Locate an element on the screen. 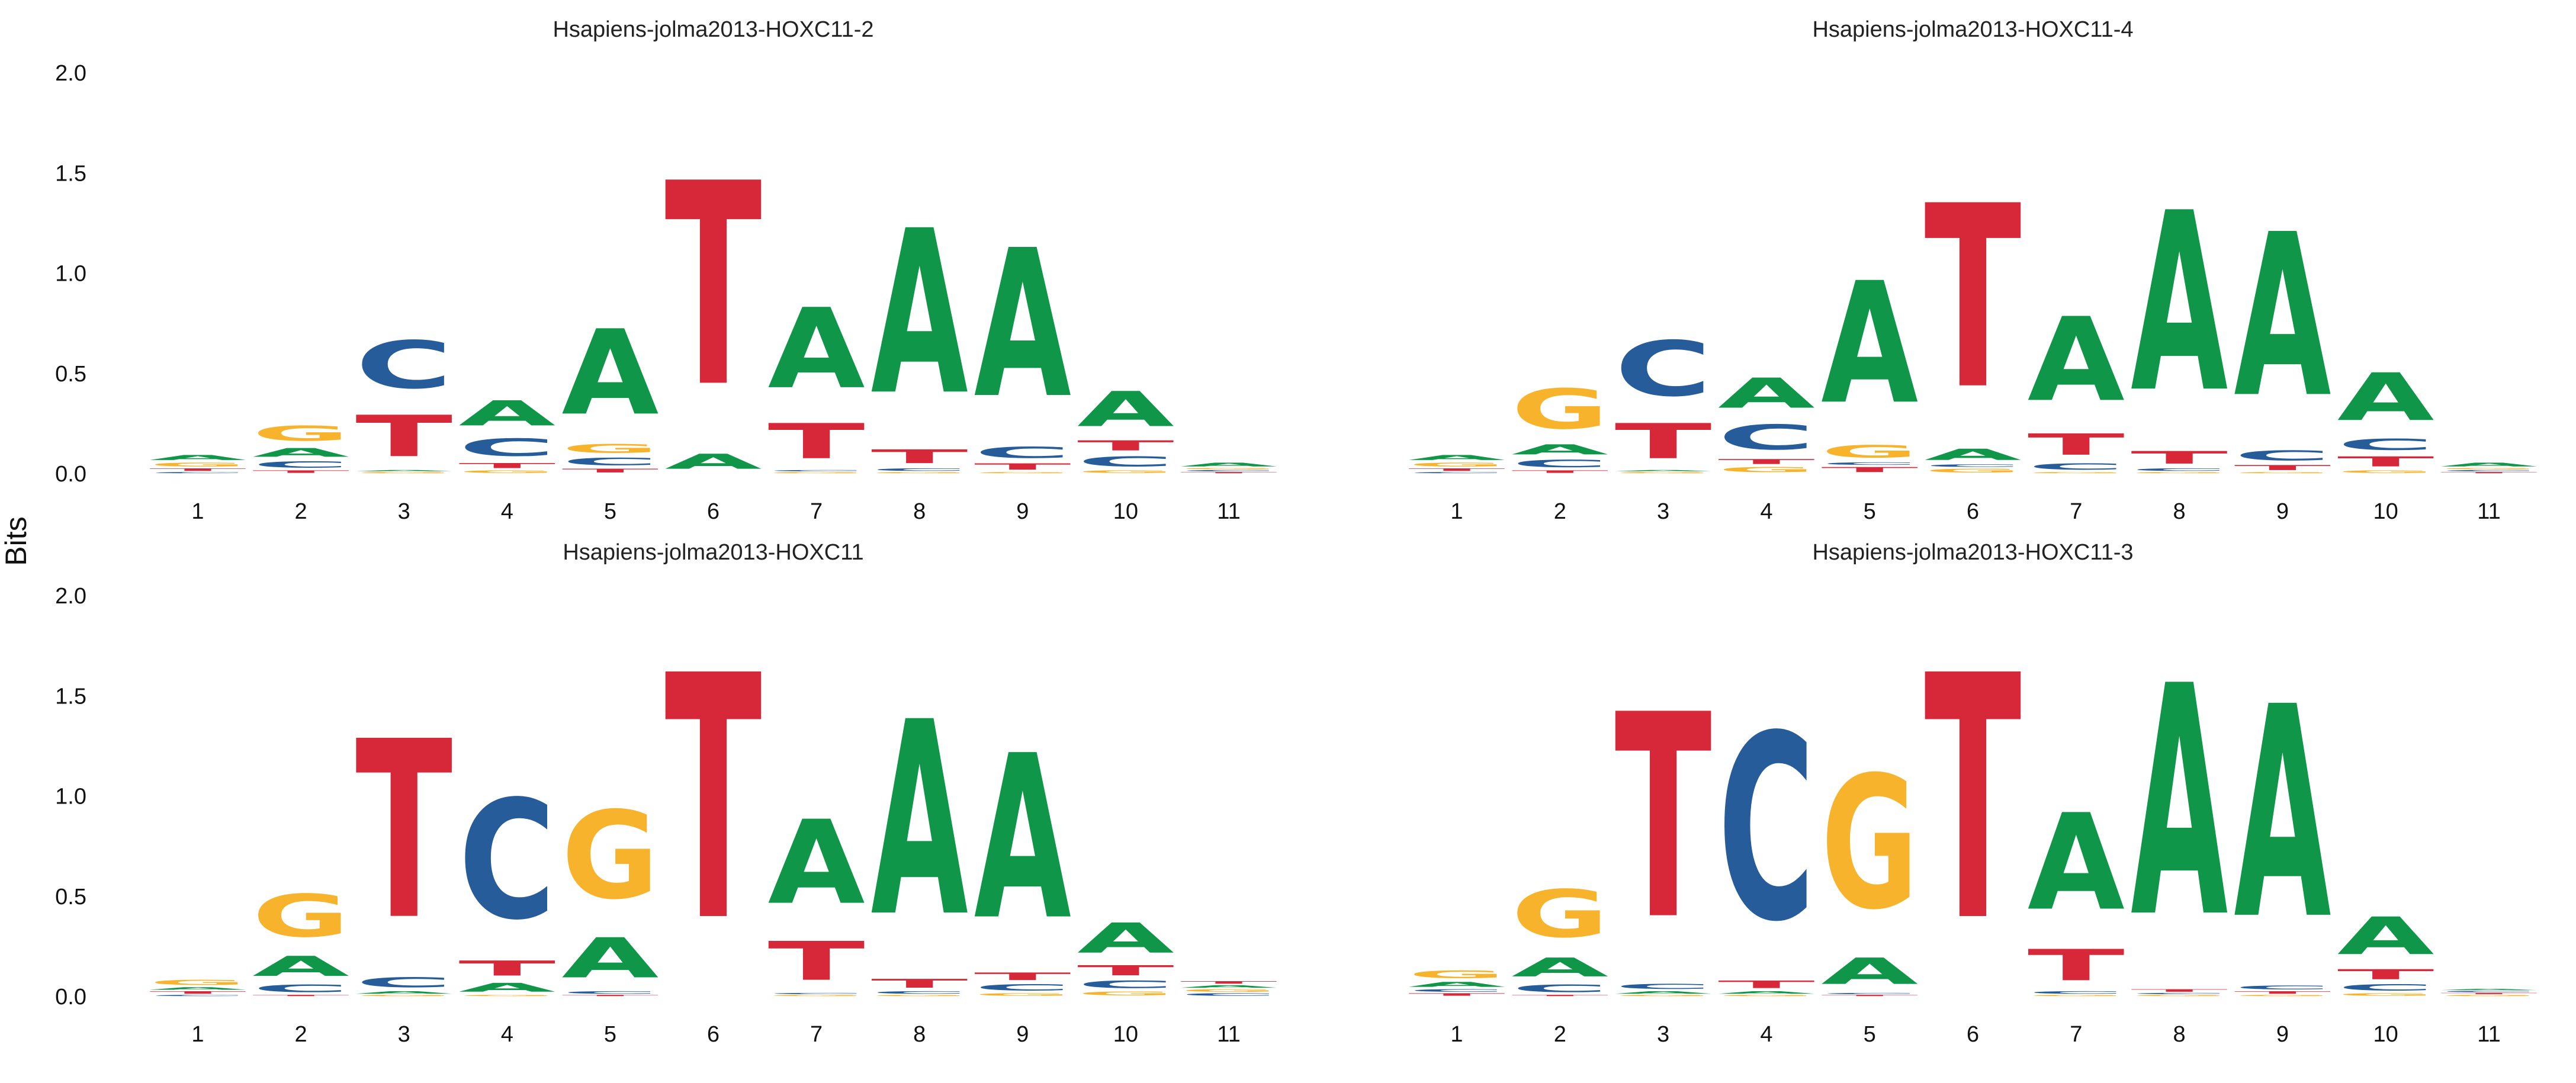  y-axis-label: Bits is located at coordinates (16, 541).